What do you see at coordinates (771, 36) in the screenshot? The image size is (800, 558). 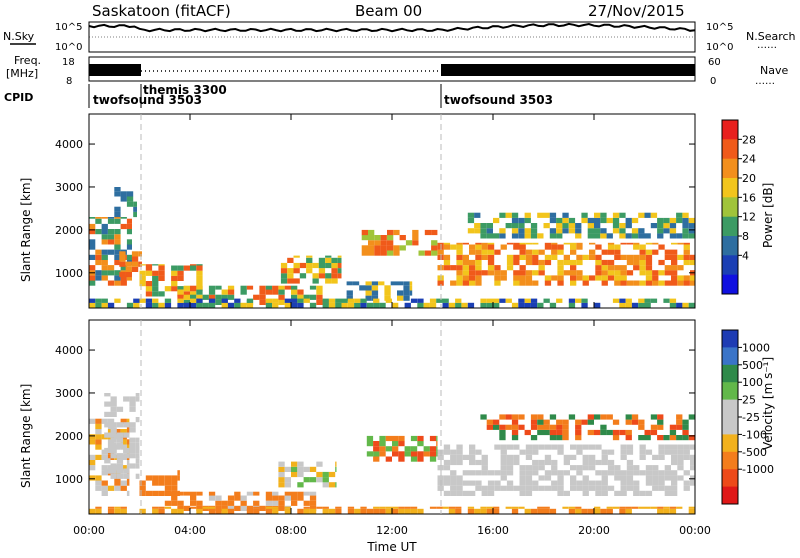 I see `noise-right-label: N.Search` at bounding box center [771, 36].